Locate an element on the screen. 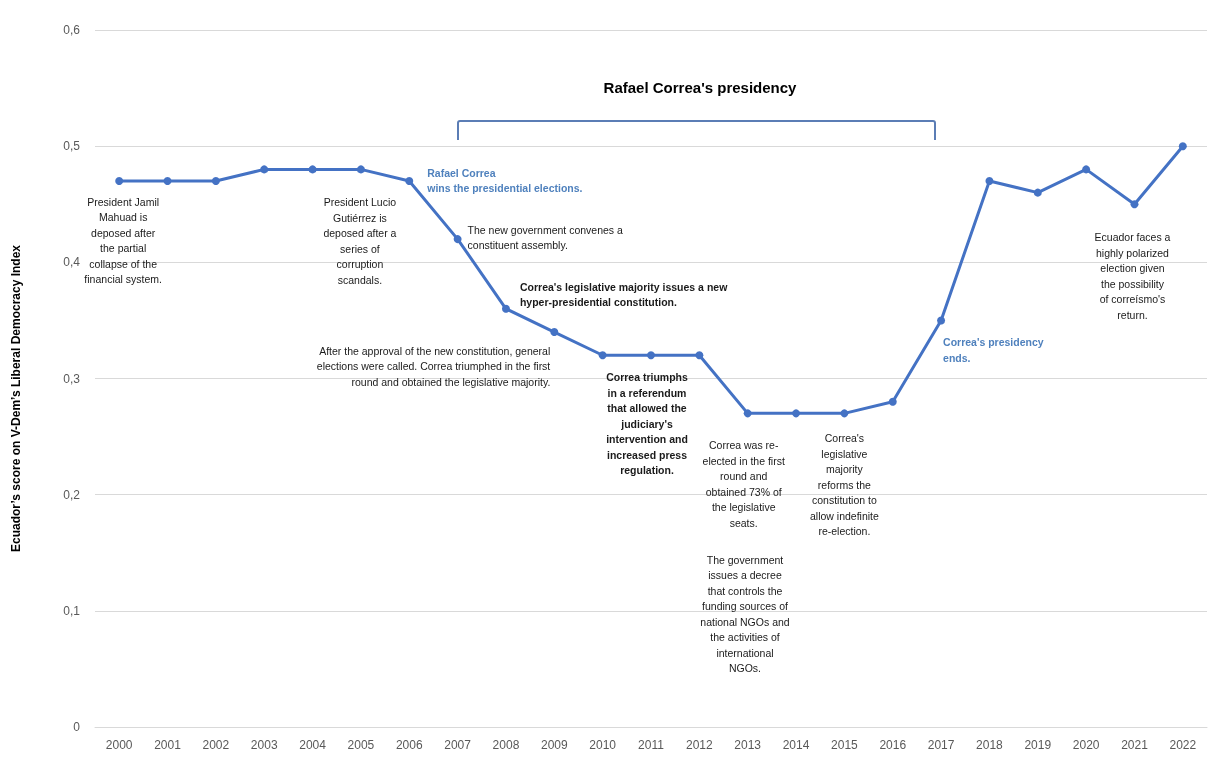  y-tick-label: 0,4 is located at coordinates (72, 262).